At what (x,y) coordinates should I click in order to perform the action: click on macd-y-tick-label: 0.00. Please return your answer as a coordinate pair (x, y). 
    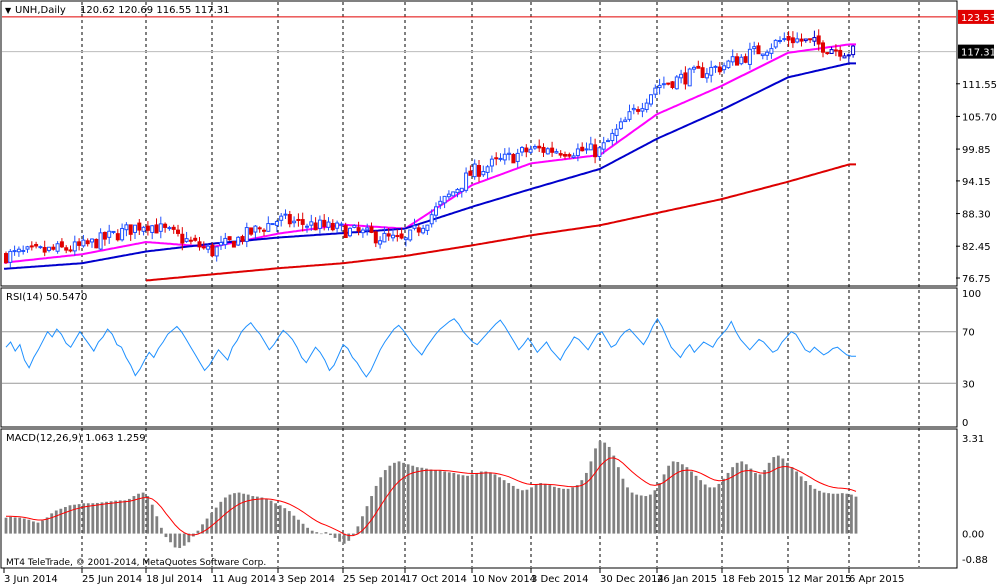
    Looking at the image, I should click on (973, 535).